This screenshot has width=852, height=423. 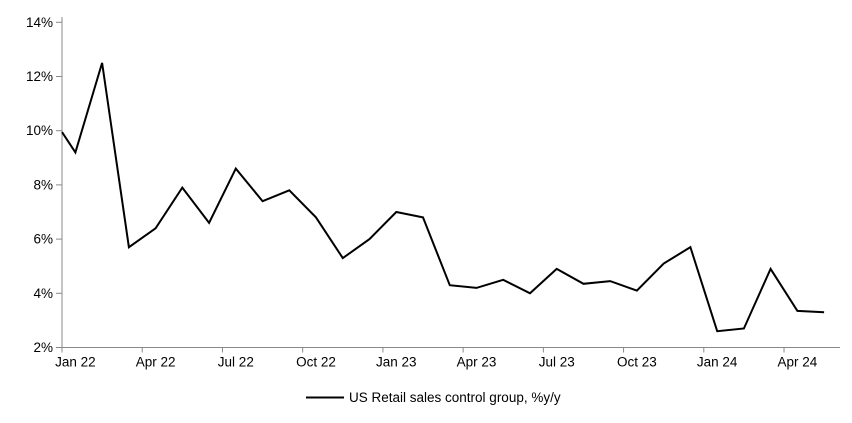 What do you see at coordinates (43, 184) in the screenshot?
I see `y-axis-tick-label: 8%` at bounding box center [43, 184].